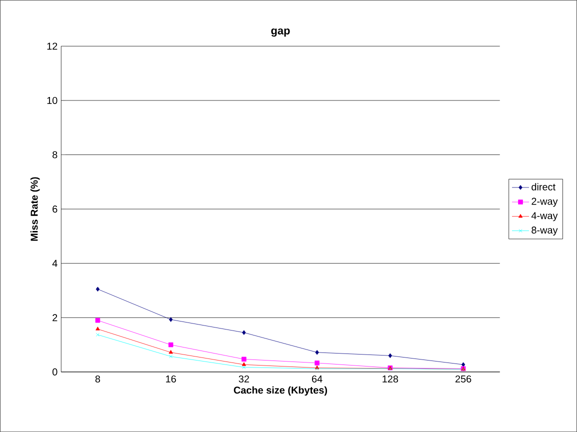 This screenshot has height=432, width=577. What do you see at coordinates (544, 186) in the screenshot?
I see `legend-label: direct` at bounding box center [544, 186].